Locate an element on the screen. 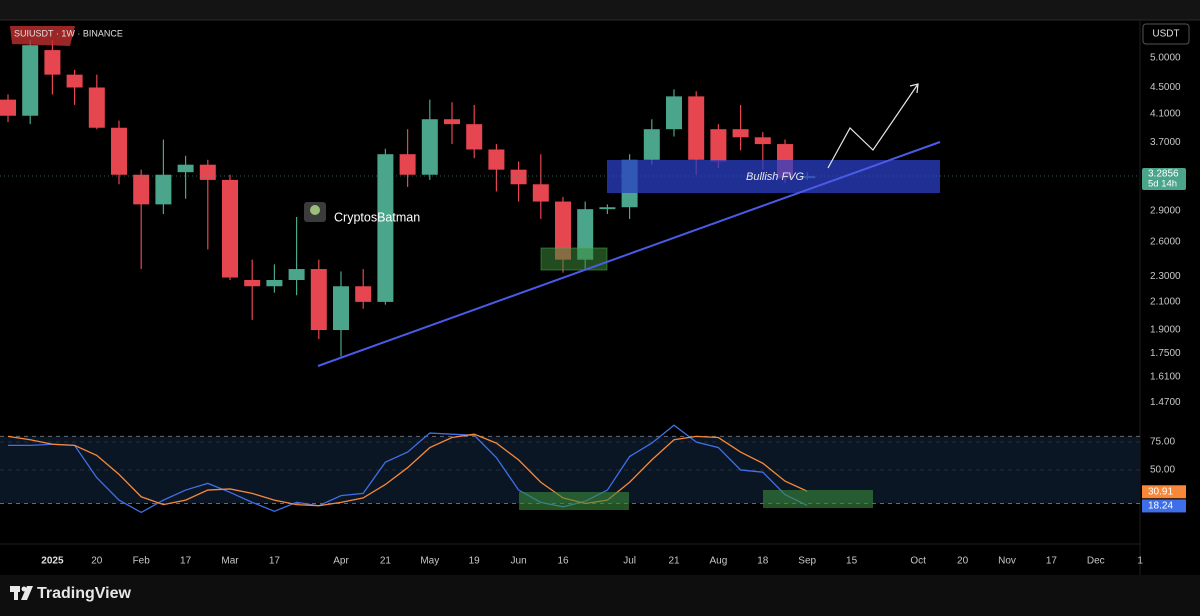 The height and width of the screenshot is (616, 1200). brand: TradingView is located at coordinates (84, 593).